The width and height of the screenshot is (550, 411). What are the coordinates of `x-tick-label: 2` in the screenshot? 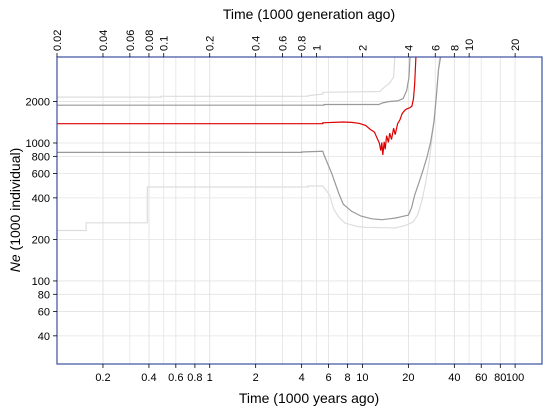 It's located at (256, 378).